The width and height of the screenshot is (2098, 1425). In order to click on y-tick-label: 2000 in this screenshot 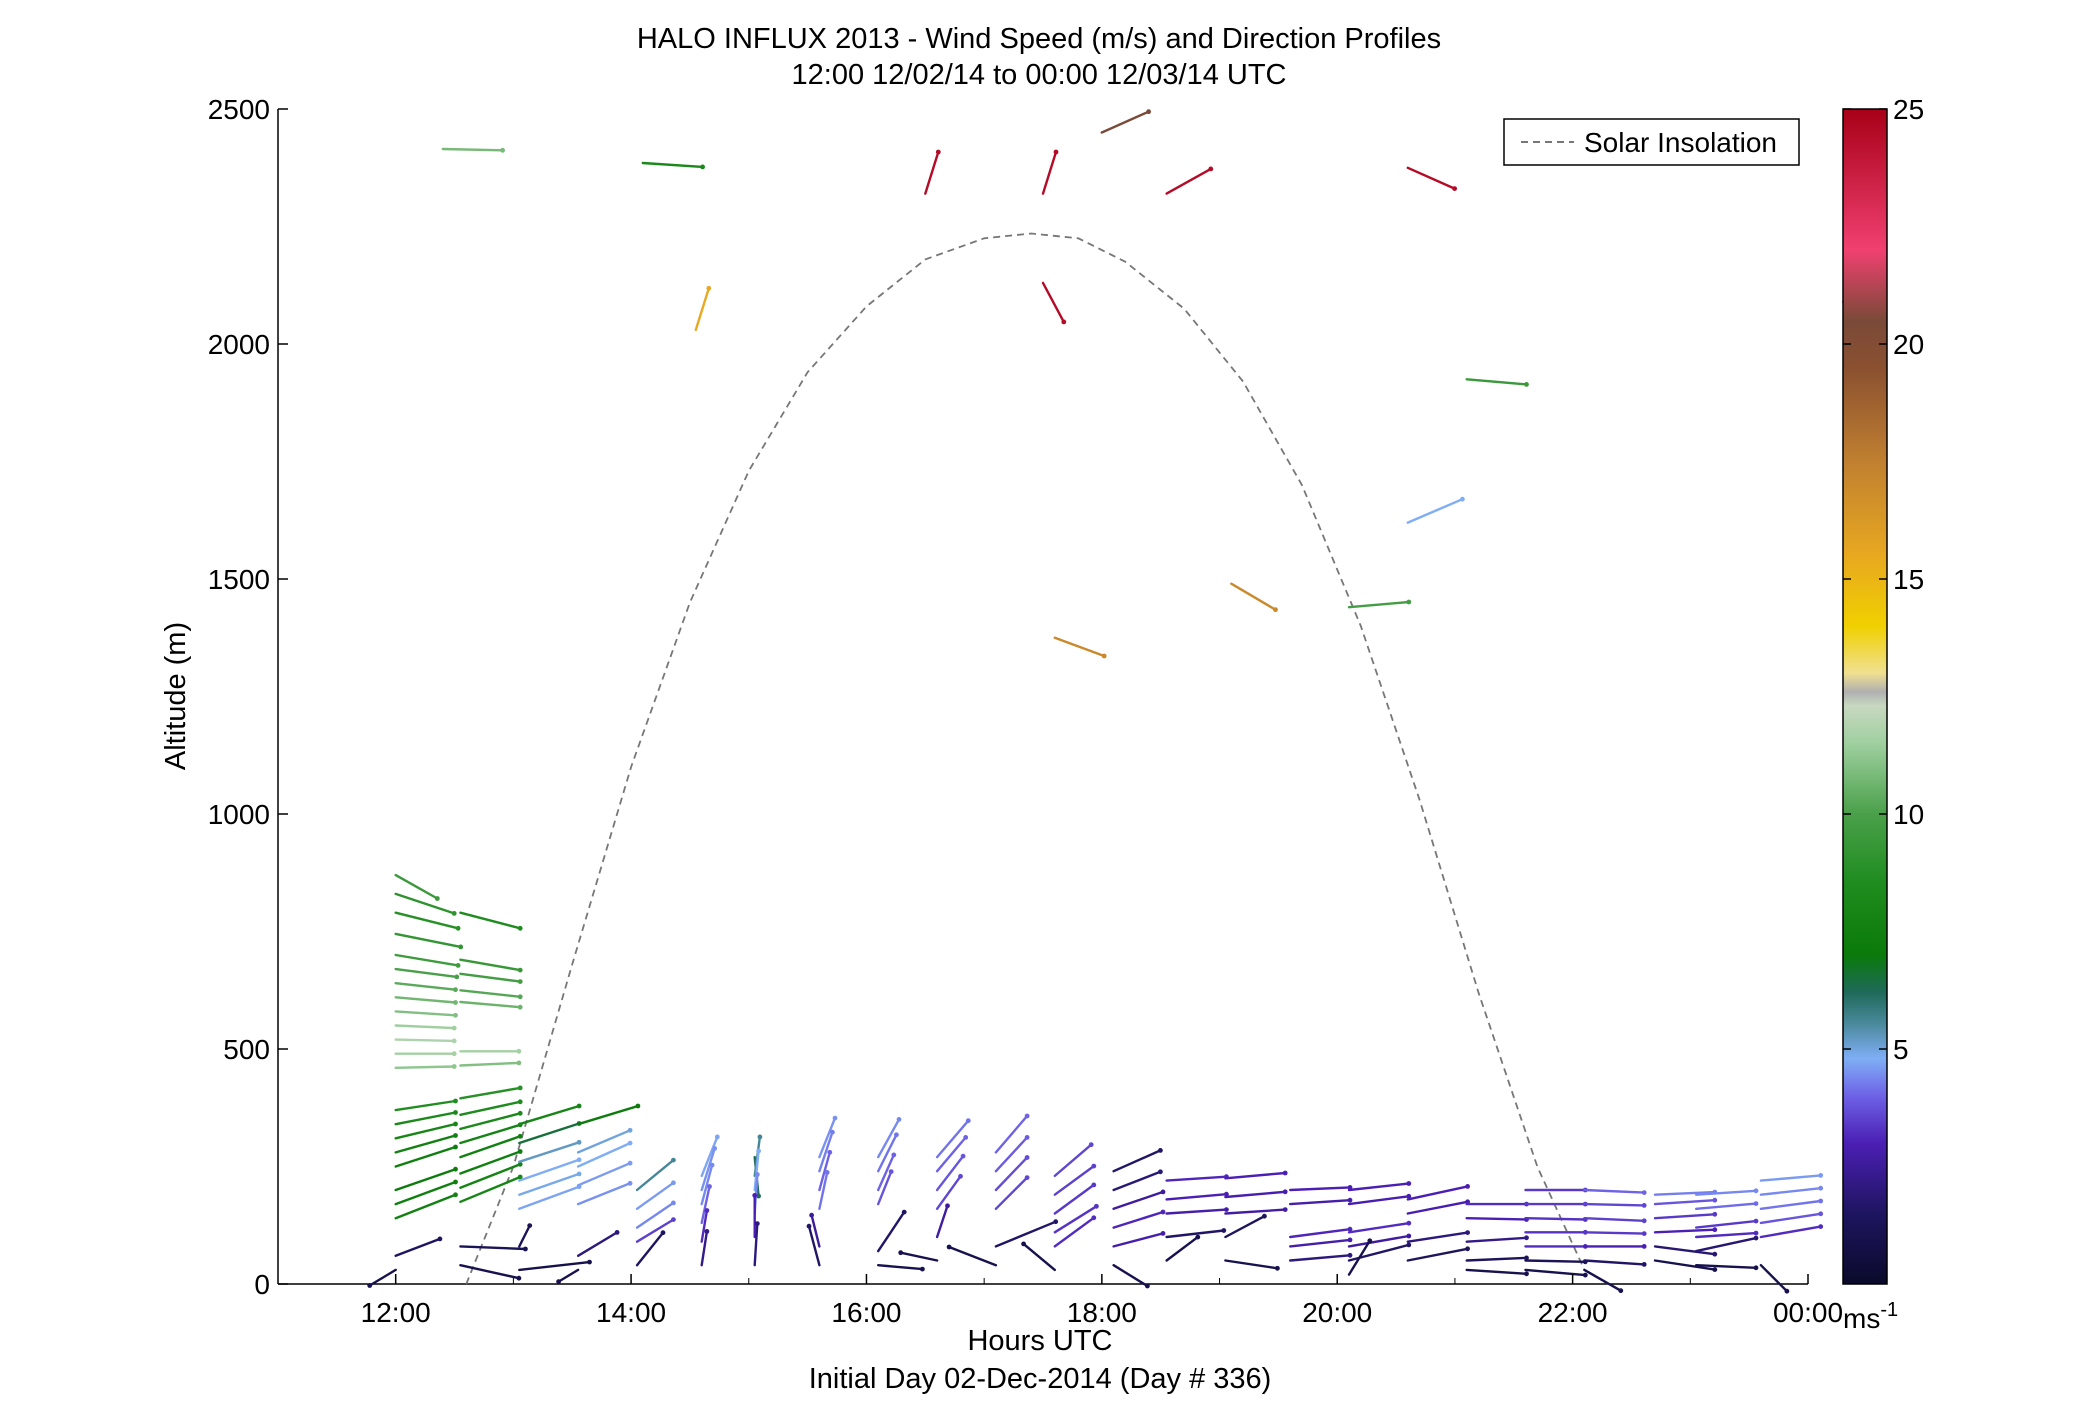, I will do `click(239, 344)`.